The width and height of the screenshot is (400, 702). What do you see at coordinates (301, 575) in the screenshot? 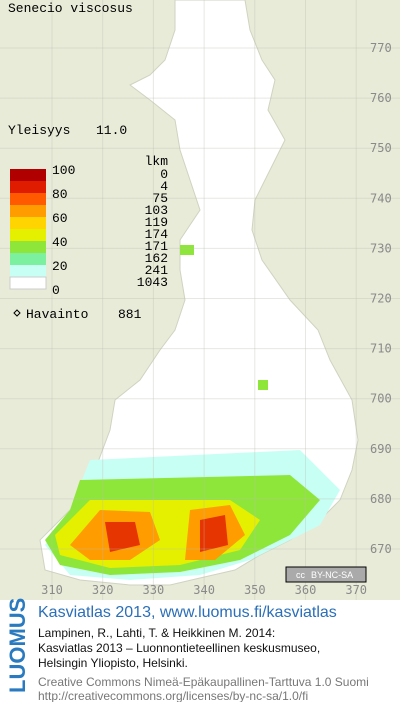
I see `badge-cc: cc` at bounding box center [301, 575].